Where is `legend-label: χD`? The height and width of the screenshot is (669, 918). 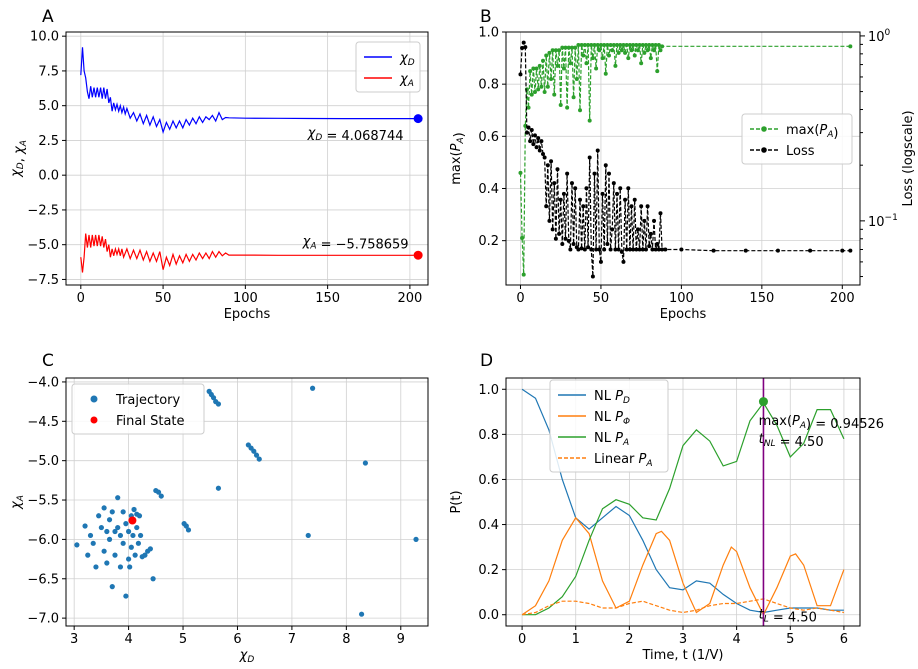 legend-label: χD is located at coordinates (407, 59).